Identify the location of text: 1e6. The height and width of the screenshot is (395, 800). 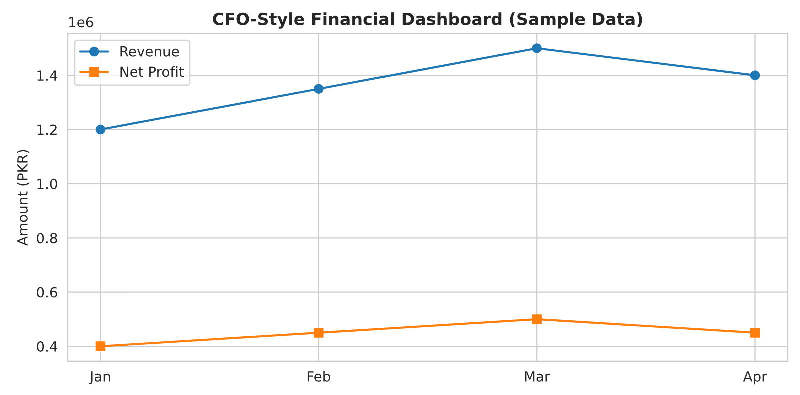
(82, 22).